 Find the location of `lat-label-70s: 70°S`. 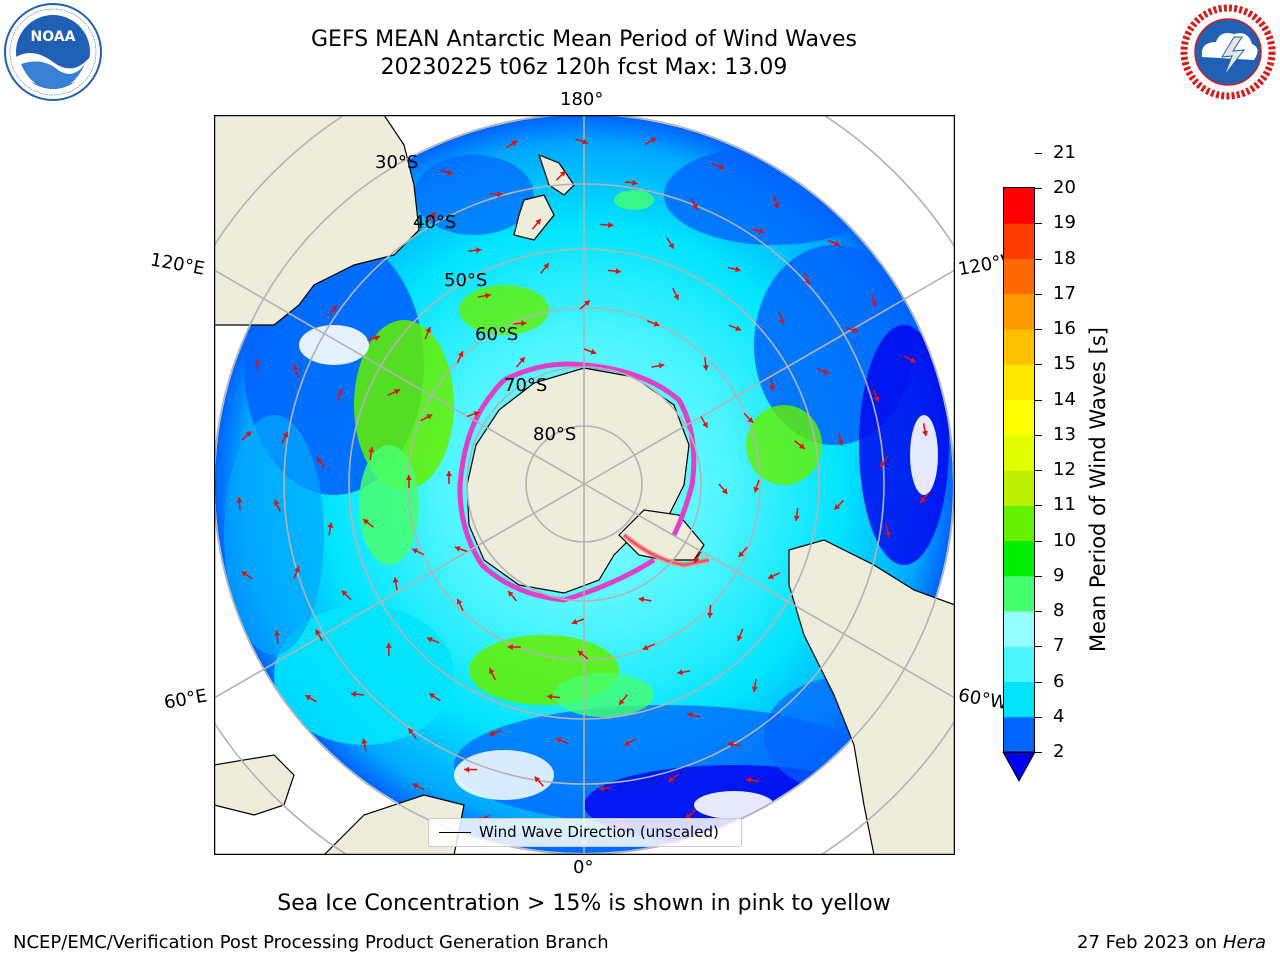

lat-label-70s: 70°S is located at coordinates (526, 385).